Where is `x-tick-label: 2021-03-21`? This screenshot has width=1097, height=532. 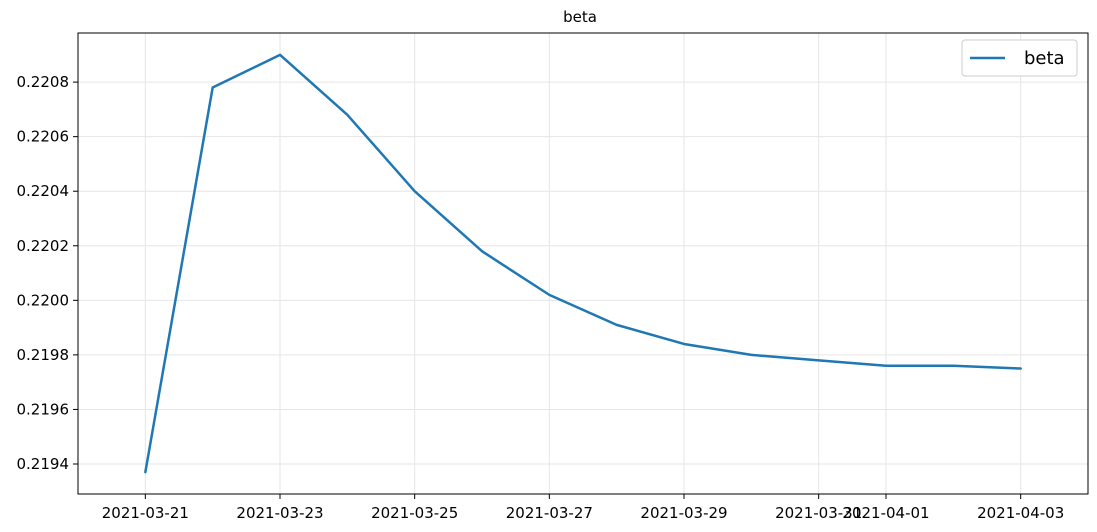 x-tick-label: 2021-03-21 is located at coordinates (145, 513).